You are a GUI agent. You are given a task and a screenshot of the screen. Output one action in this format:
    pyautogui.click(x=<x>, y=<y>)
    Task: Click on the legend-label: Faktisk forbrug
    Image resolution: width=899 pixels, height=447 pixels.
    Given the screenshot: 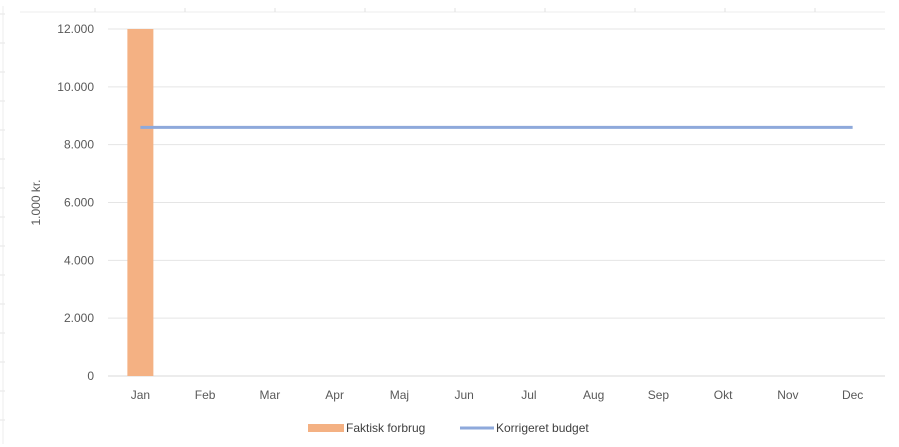 What is the action you would take?
    pyautogui.click(x=385, y=428)
    